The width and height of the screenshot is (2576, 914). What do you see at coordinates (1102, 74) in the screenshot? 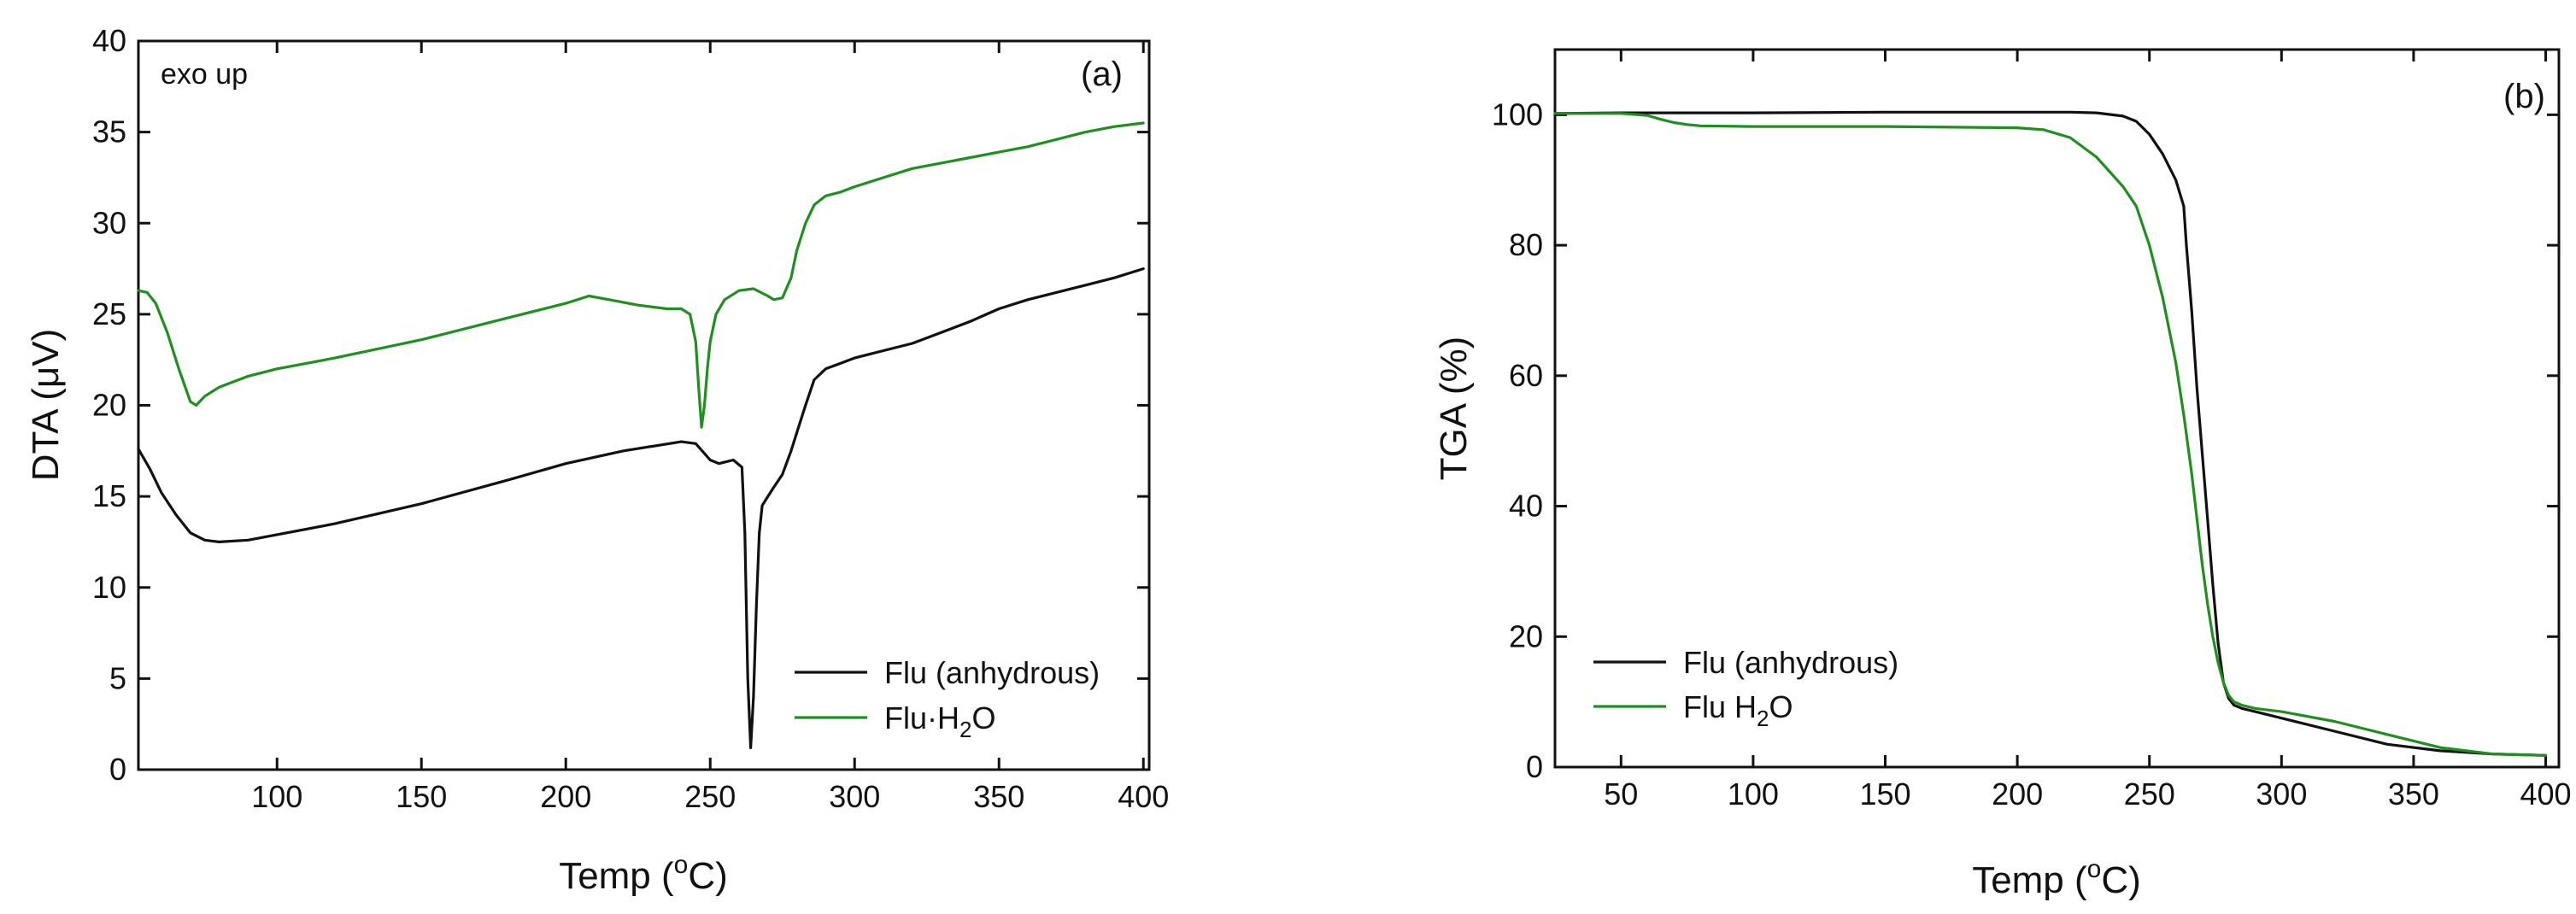
I see `panel-a-label: (a)` at bounding box center [1102, 74].